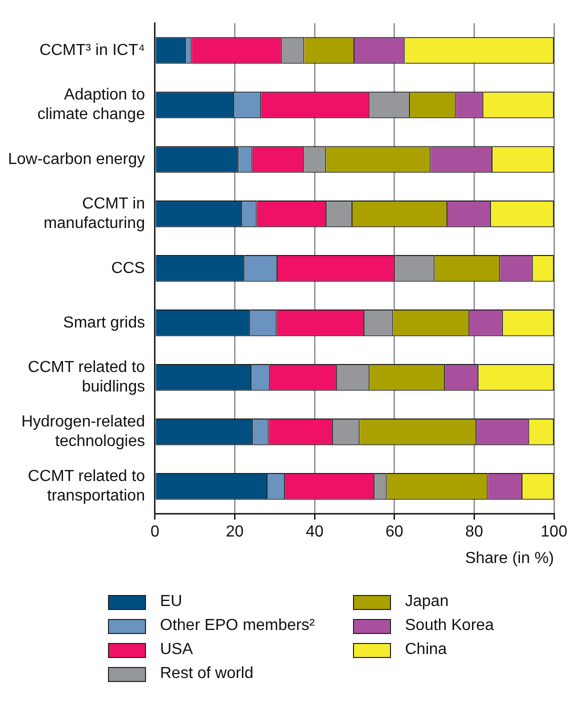 Image resolution: width=574 pixels, height=701 pixels. Describe the element at coordinates (104, 323) in the screenshot. I see `y-tick-label: Smart grids` at that location.